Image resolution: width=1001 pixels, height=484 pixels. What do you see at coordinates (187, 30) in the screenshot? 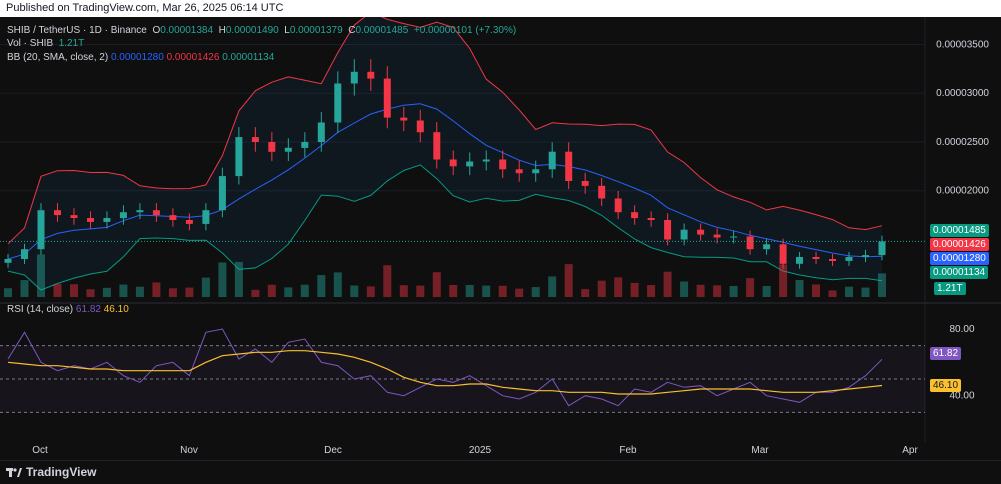
I see `open-value: 0.00001384` at bounding box center [187, 30].